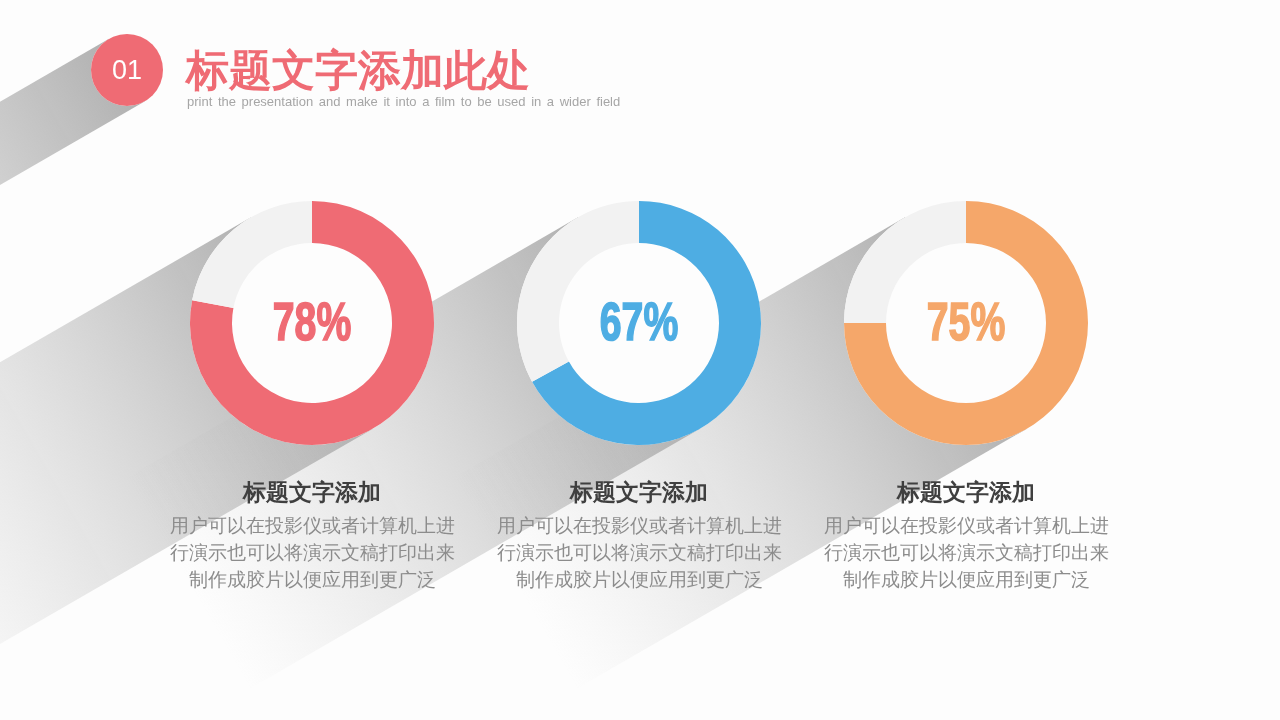 The image size is (1280, 720). What do you see at coordinates (404, 101) in the screenshot?
I see `text: print the presentation and make it into a film to be used in a wider field` at bounding box center [404, 101].